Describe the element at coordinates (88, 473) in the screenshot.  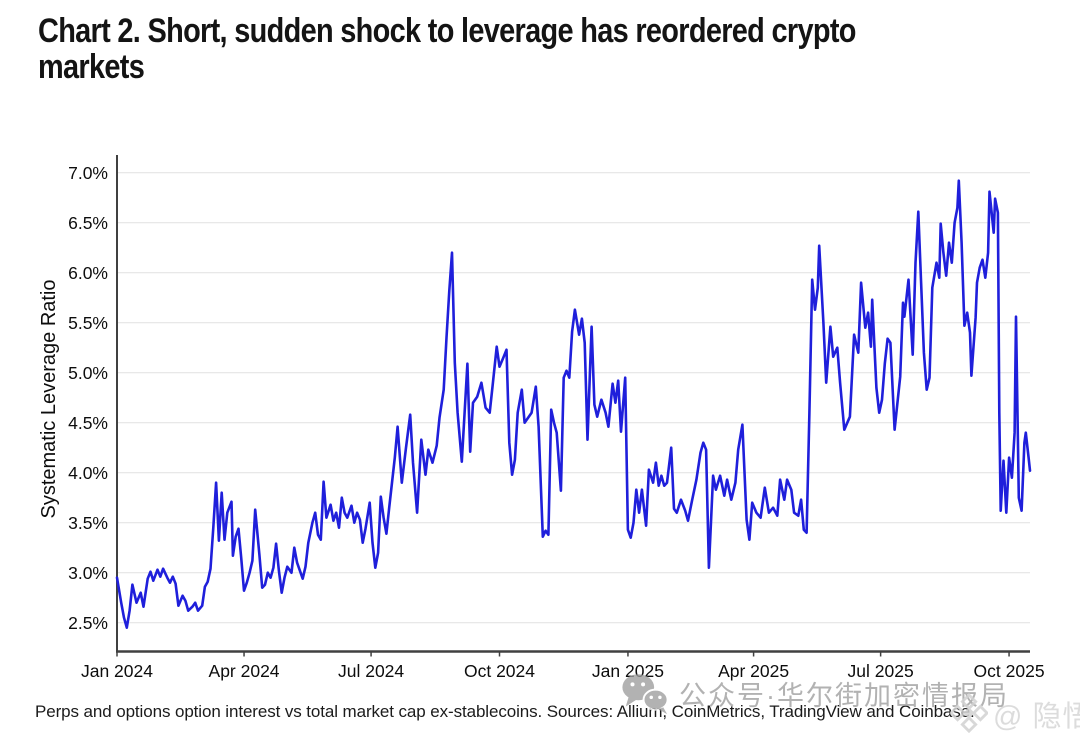
I see `y-tick-label: 4.0%` at that location.